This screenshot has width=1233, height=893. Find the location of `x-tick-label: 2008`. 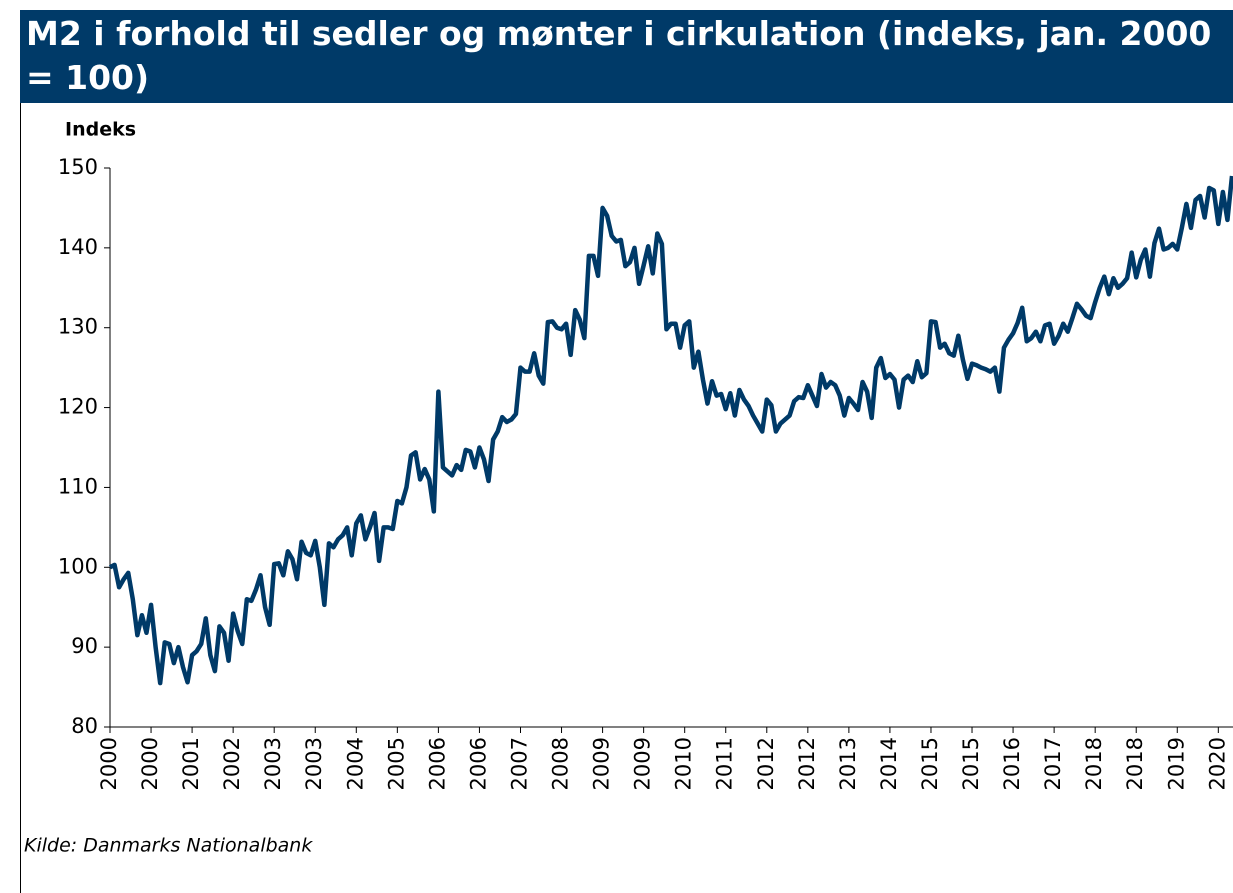

x-tick-label: 2008 is located at coordinates (561, 763).